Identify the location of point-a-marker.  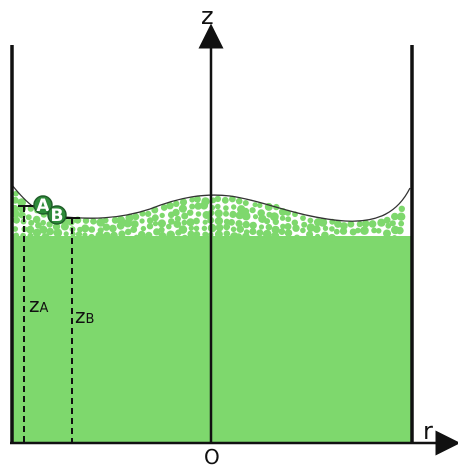
(43, 205).